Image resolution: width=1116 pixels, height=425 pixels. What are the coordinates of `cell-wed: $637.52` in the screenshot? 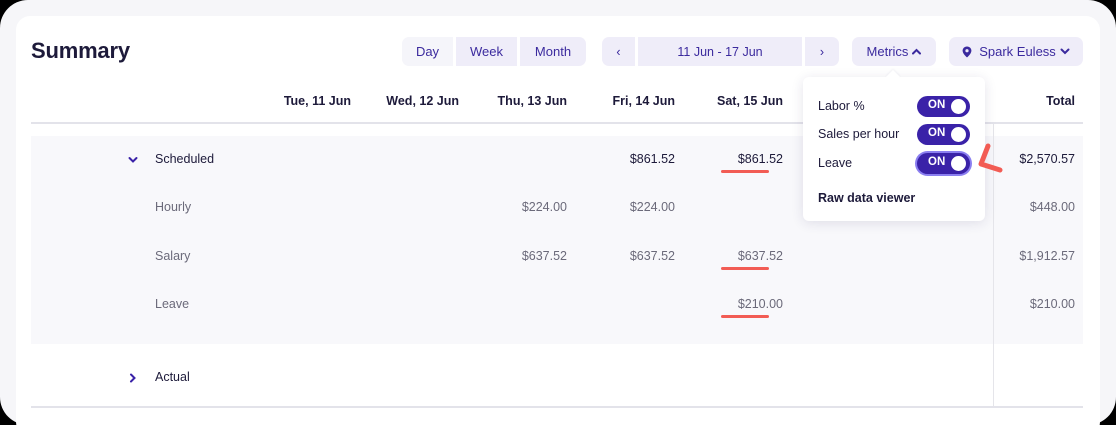 It's located at (544, 256).